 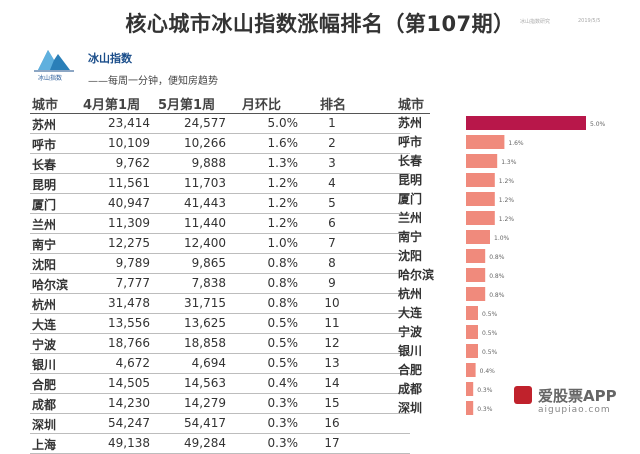 I want to click on cell-may: 18,858, so click(x=205, y=343).